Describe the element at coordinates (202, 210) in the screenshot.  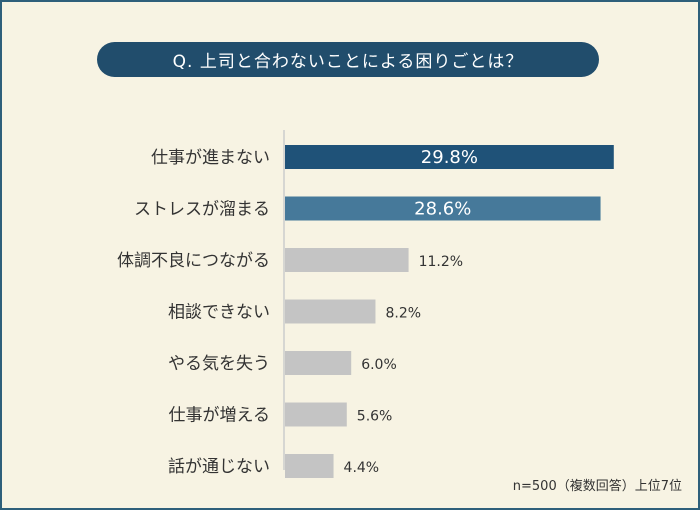
I see `category-label: ストレスが溜まる` at that location.